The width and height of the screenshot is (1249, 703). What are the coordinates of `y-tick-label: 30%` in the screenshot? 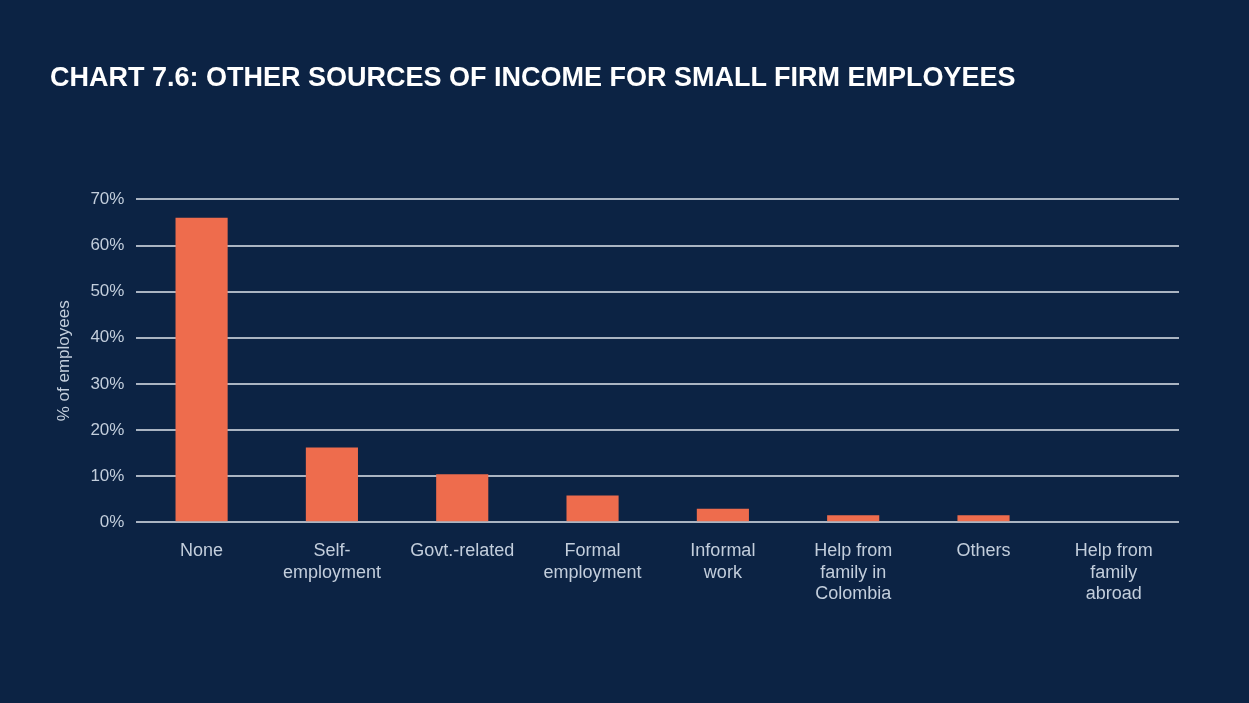 It's located at (107, 383).